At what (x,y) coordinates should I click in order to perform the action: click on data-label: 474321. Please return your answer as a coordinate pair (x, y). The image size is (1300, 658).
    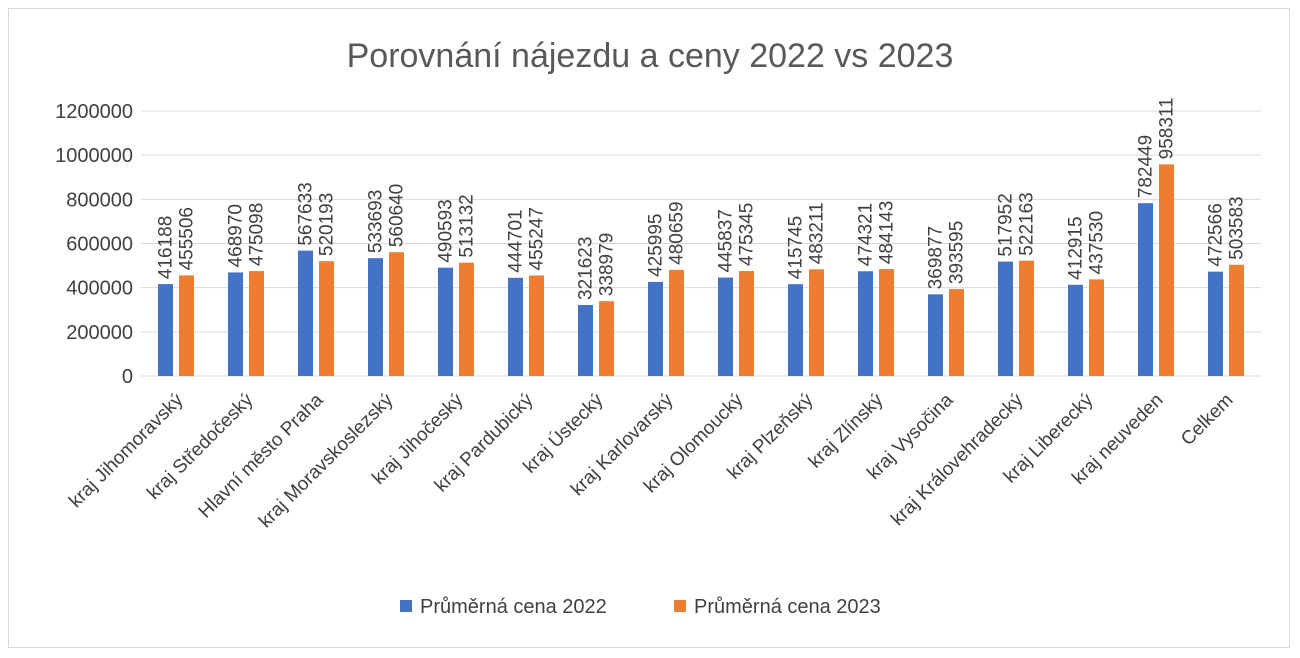
    Looking at the image, I should click on (866, 234).